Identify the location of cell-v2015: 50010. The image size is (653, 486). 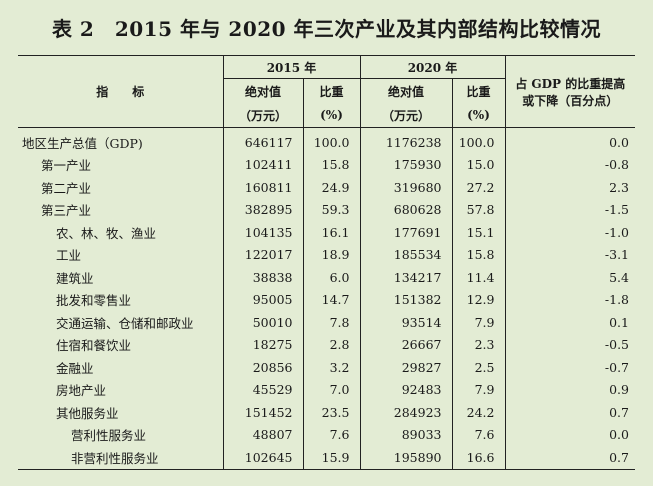
(262, 322).